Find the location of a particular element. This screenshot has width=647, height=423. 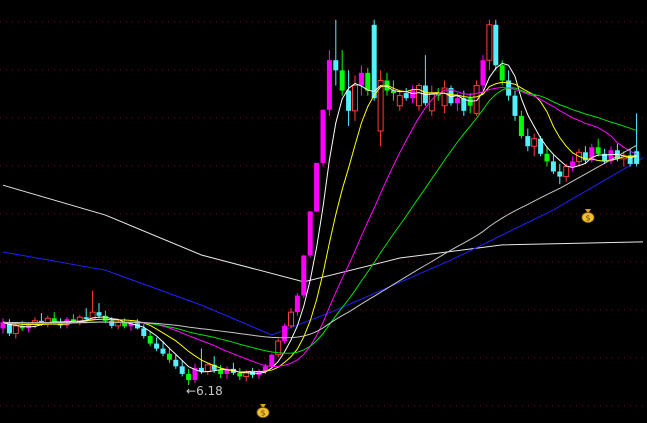

low-price-label: ←6.18 is located at coordinates (204, 391).